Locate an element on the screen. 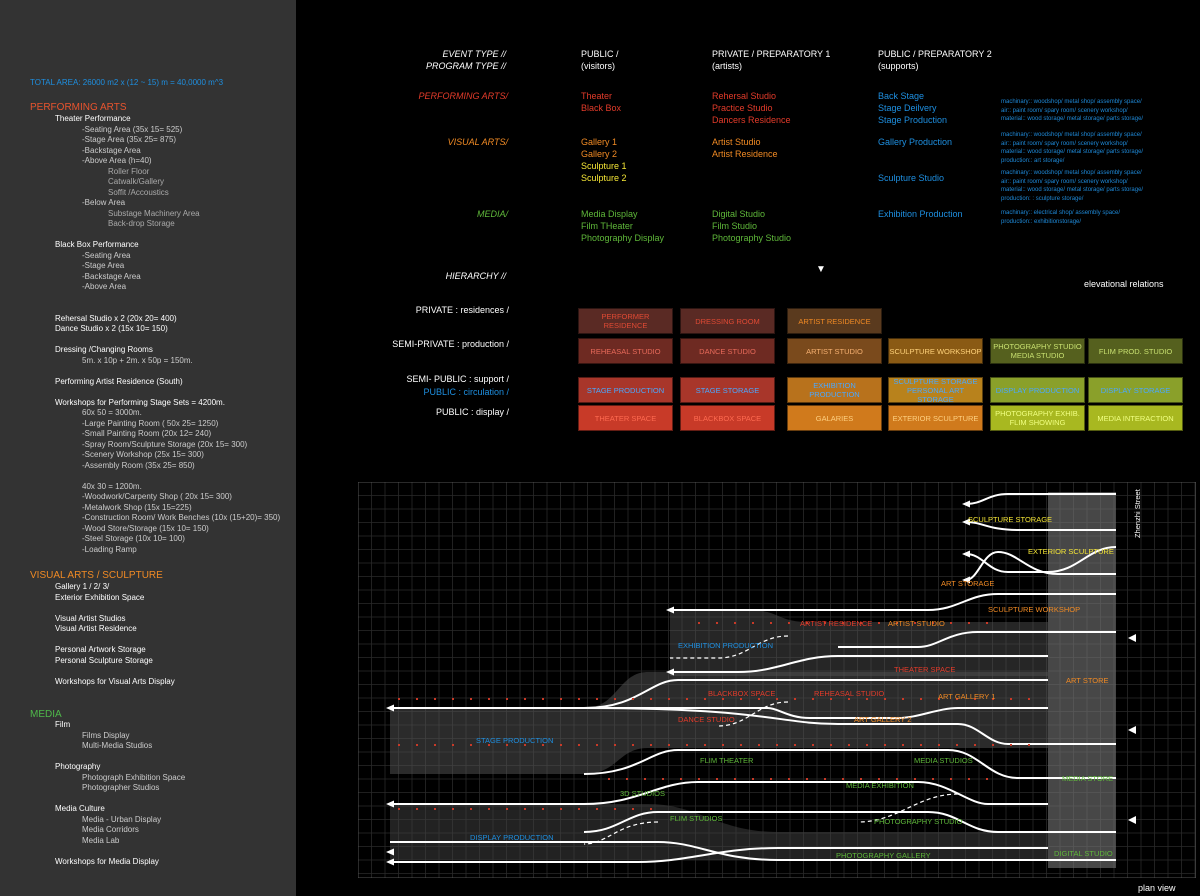 This screenshot has height=896, width=1200. hierarchy-box: PERFORMER RESIDENCE is located at coordinates (625, 321).